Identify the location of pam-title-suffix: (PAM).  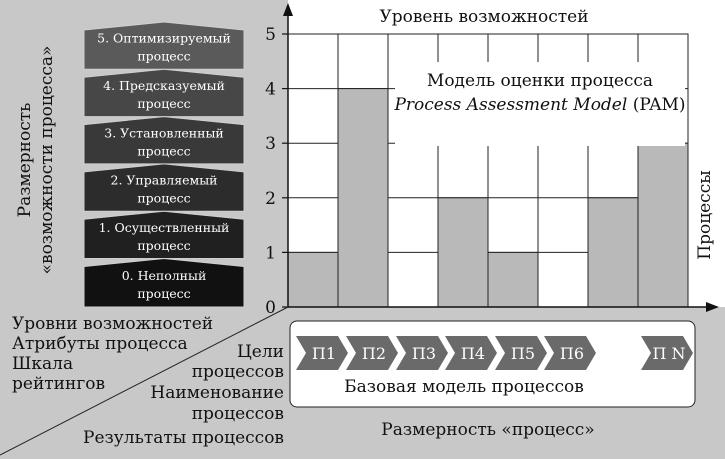
(656, 105).